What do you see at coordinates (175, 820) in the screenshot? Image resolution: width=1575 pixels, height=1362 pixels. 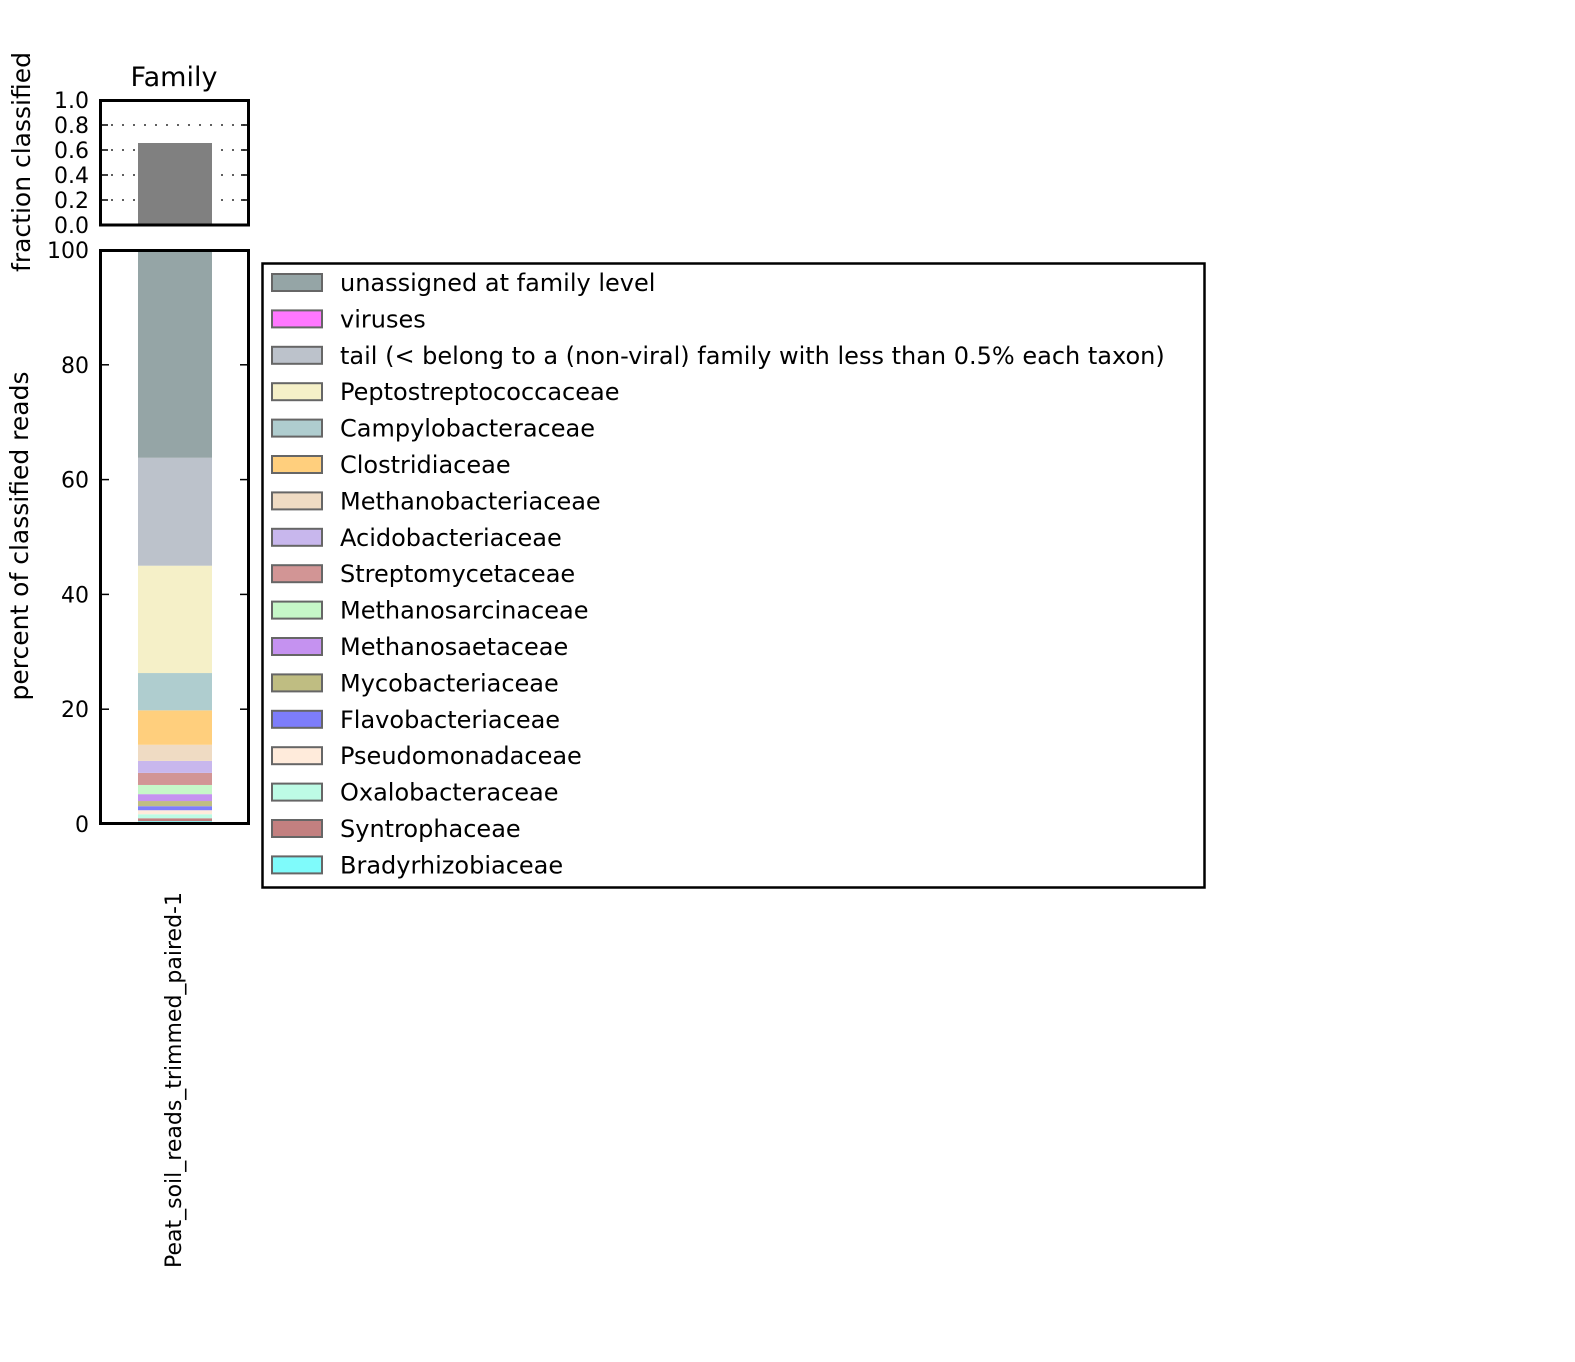 I see `bar-segment-syntrophaceae` at bounding box center [175, 820].